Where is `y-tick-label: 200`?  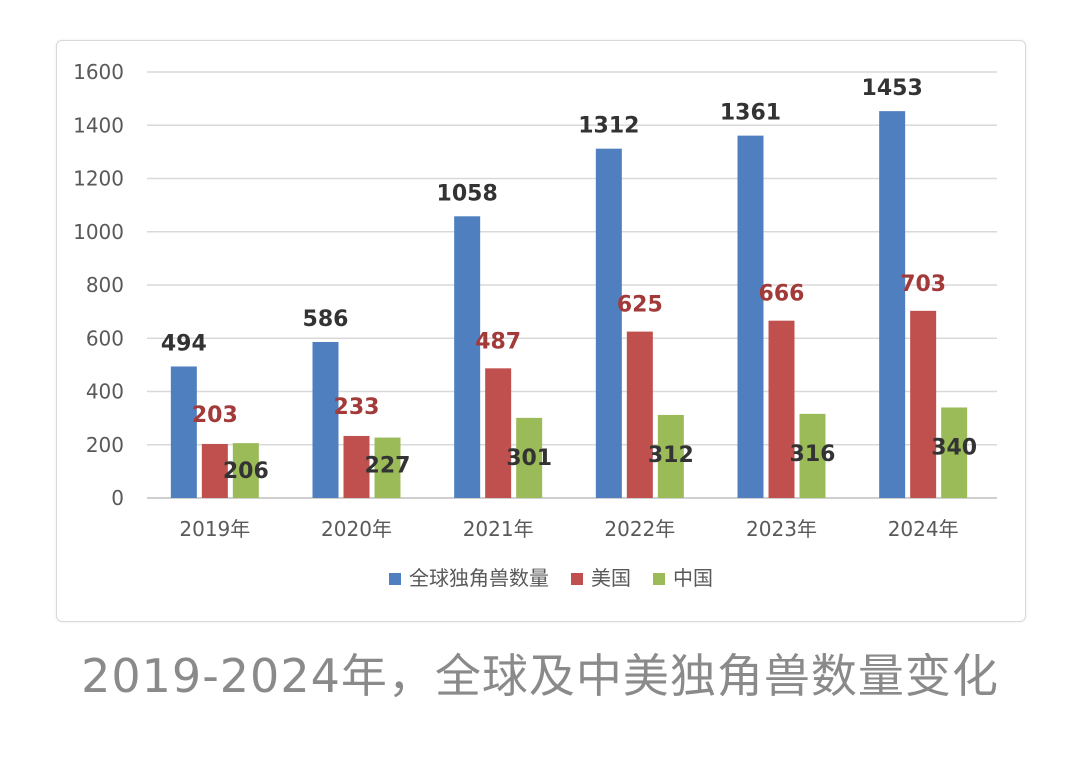 y-tick-label: 200 is located at coordinates (105, 445).